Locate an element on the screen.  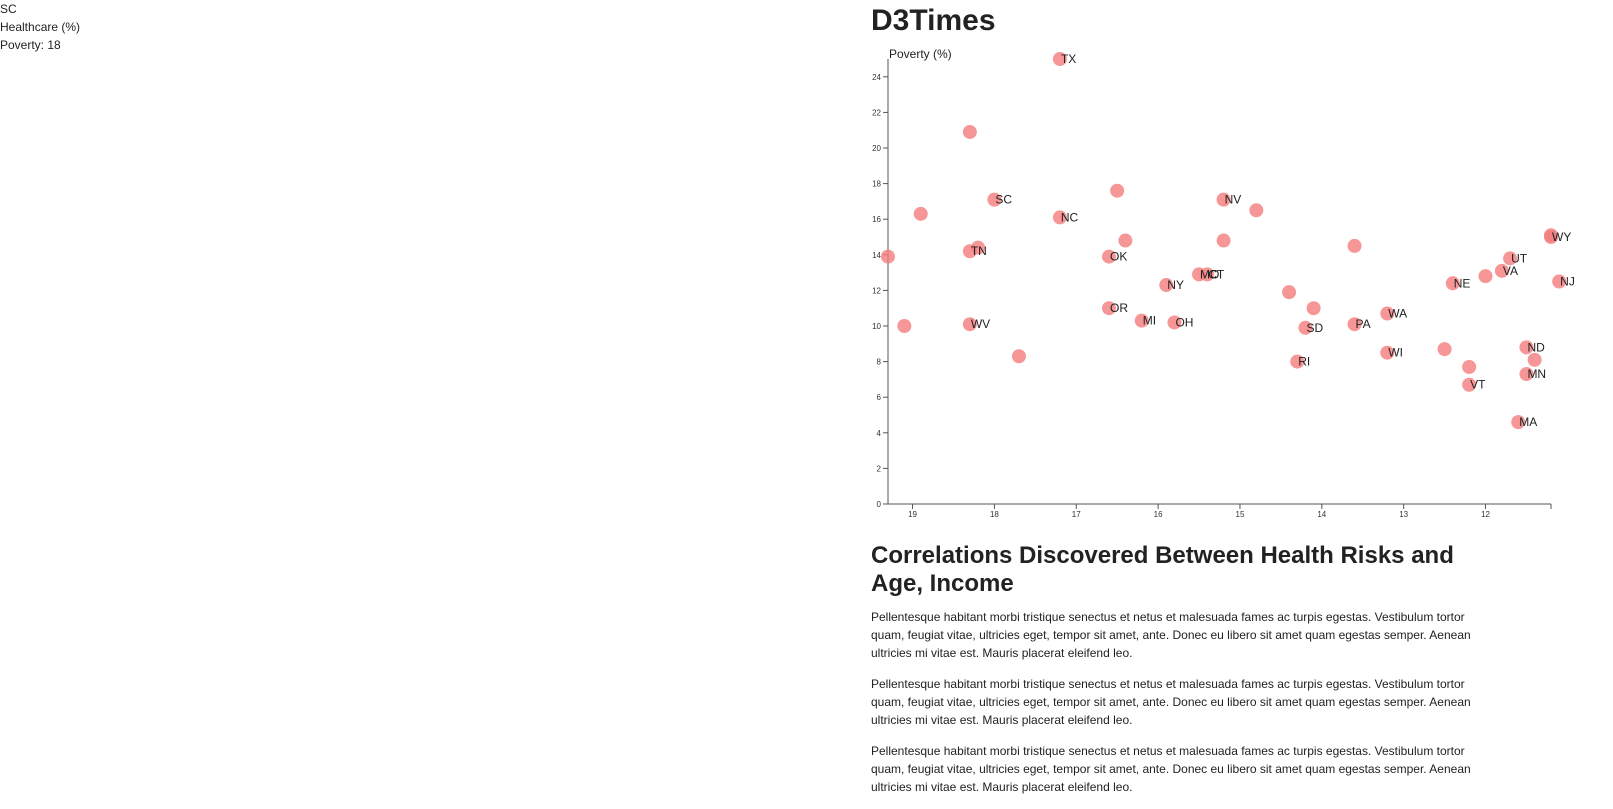
tooltip: SC Healthcare (%) Poverty: 18 is located at coordinates (40, 27).